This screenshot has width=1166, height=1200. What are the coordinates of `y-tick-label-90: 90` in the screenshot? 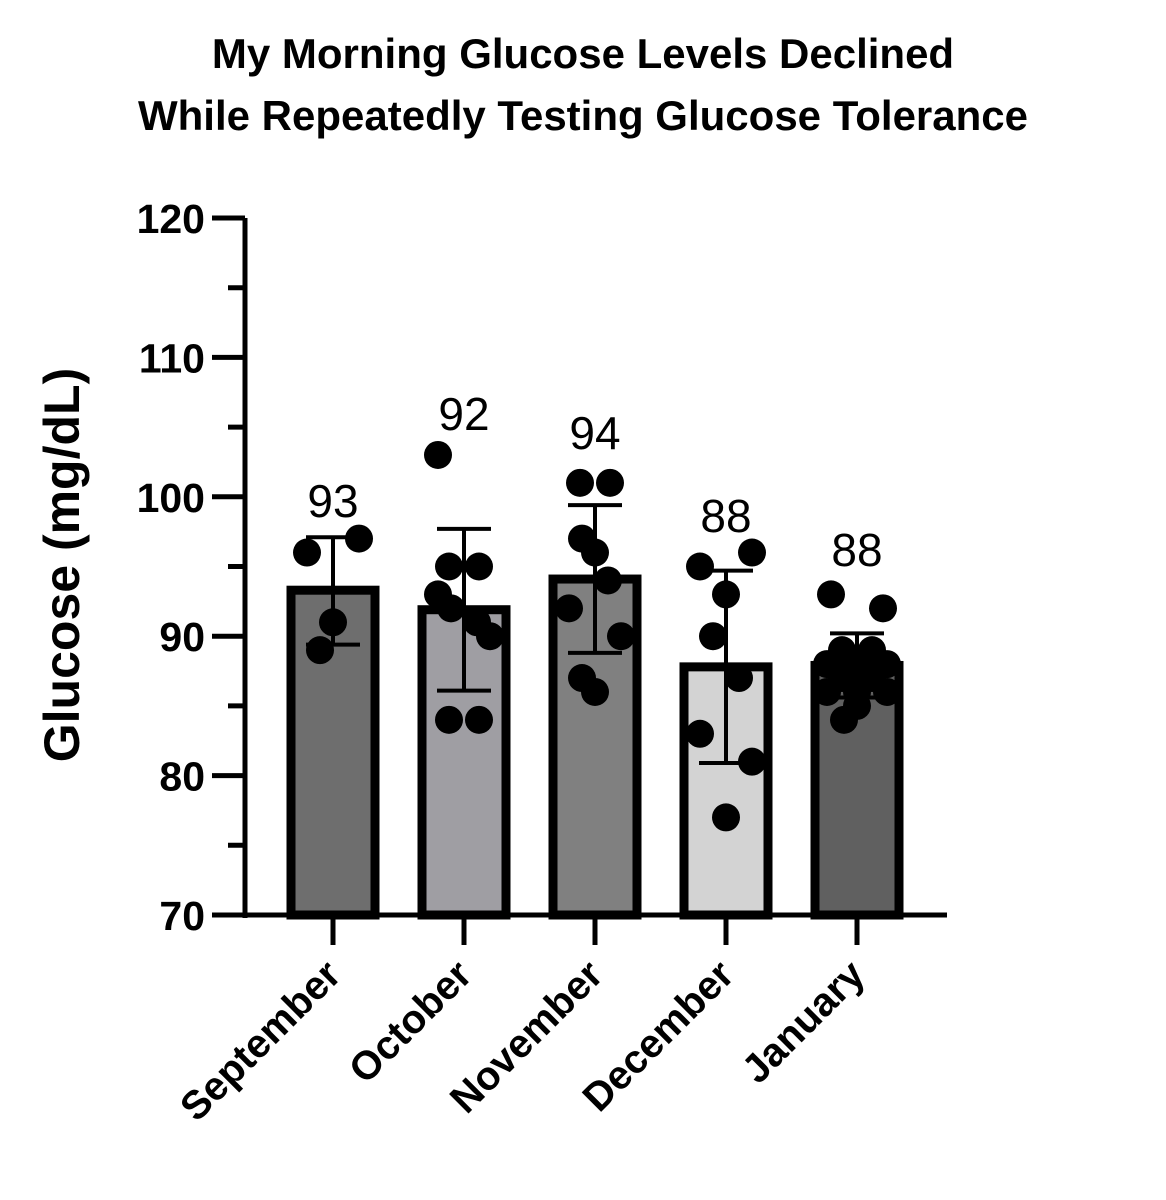 It's located at (182, 637).